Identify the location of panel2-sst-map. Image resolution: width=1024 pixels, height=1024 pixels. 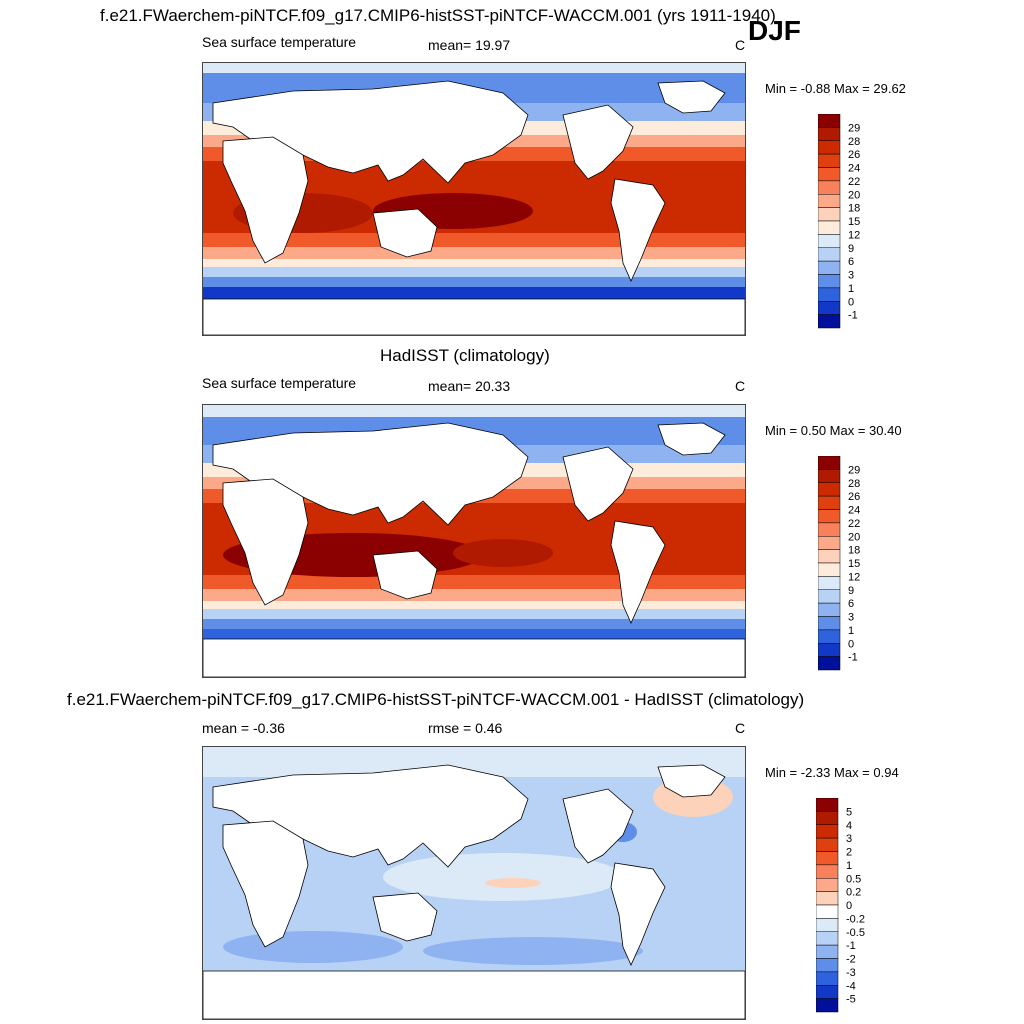
(474, 541).